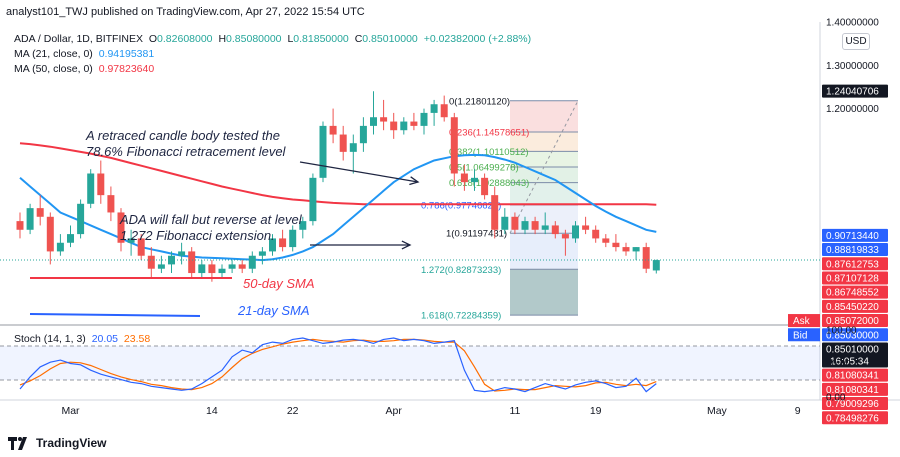  I want to click on brand-name: TradingView, so click(71, 443).